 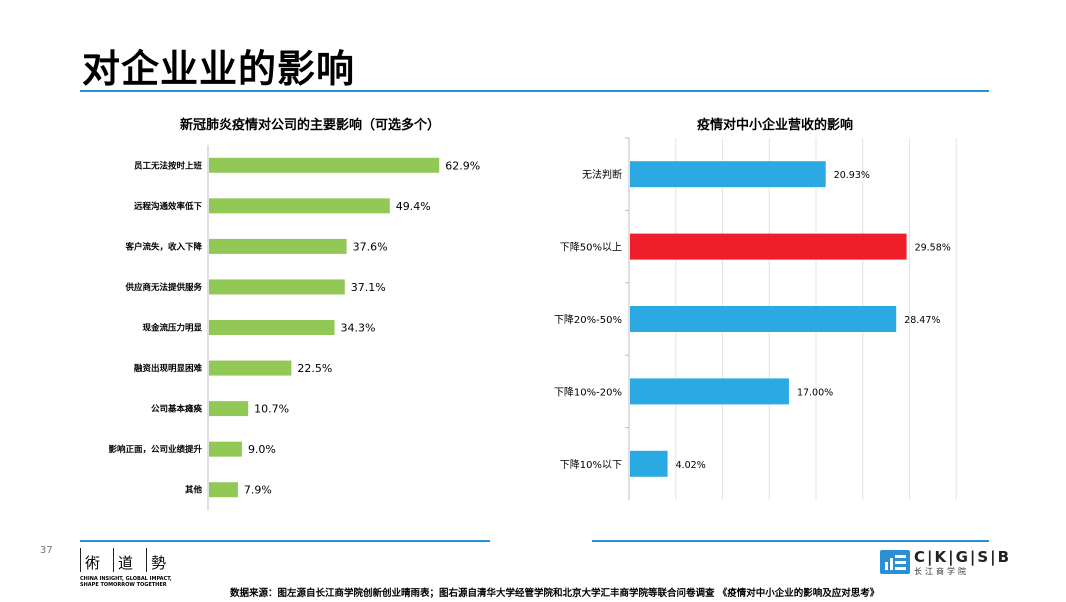 I want to click on seal-char-3: 勢, so click(x=159, y=560).